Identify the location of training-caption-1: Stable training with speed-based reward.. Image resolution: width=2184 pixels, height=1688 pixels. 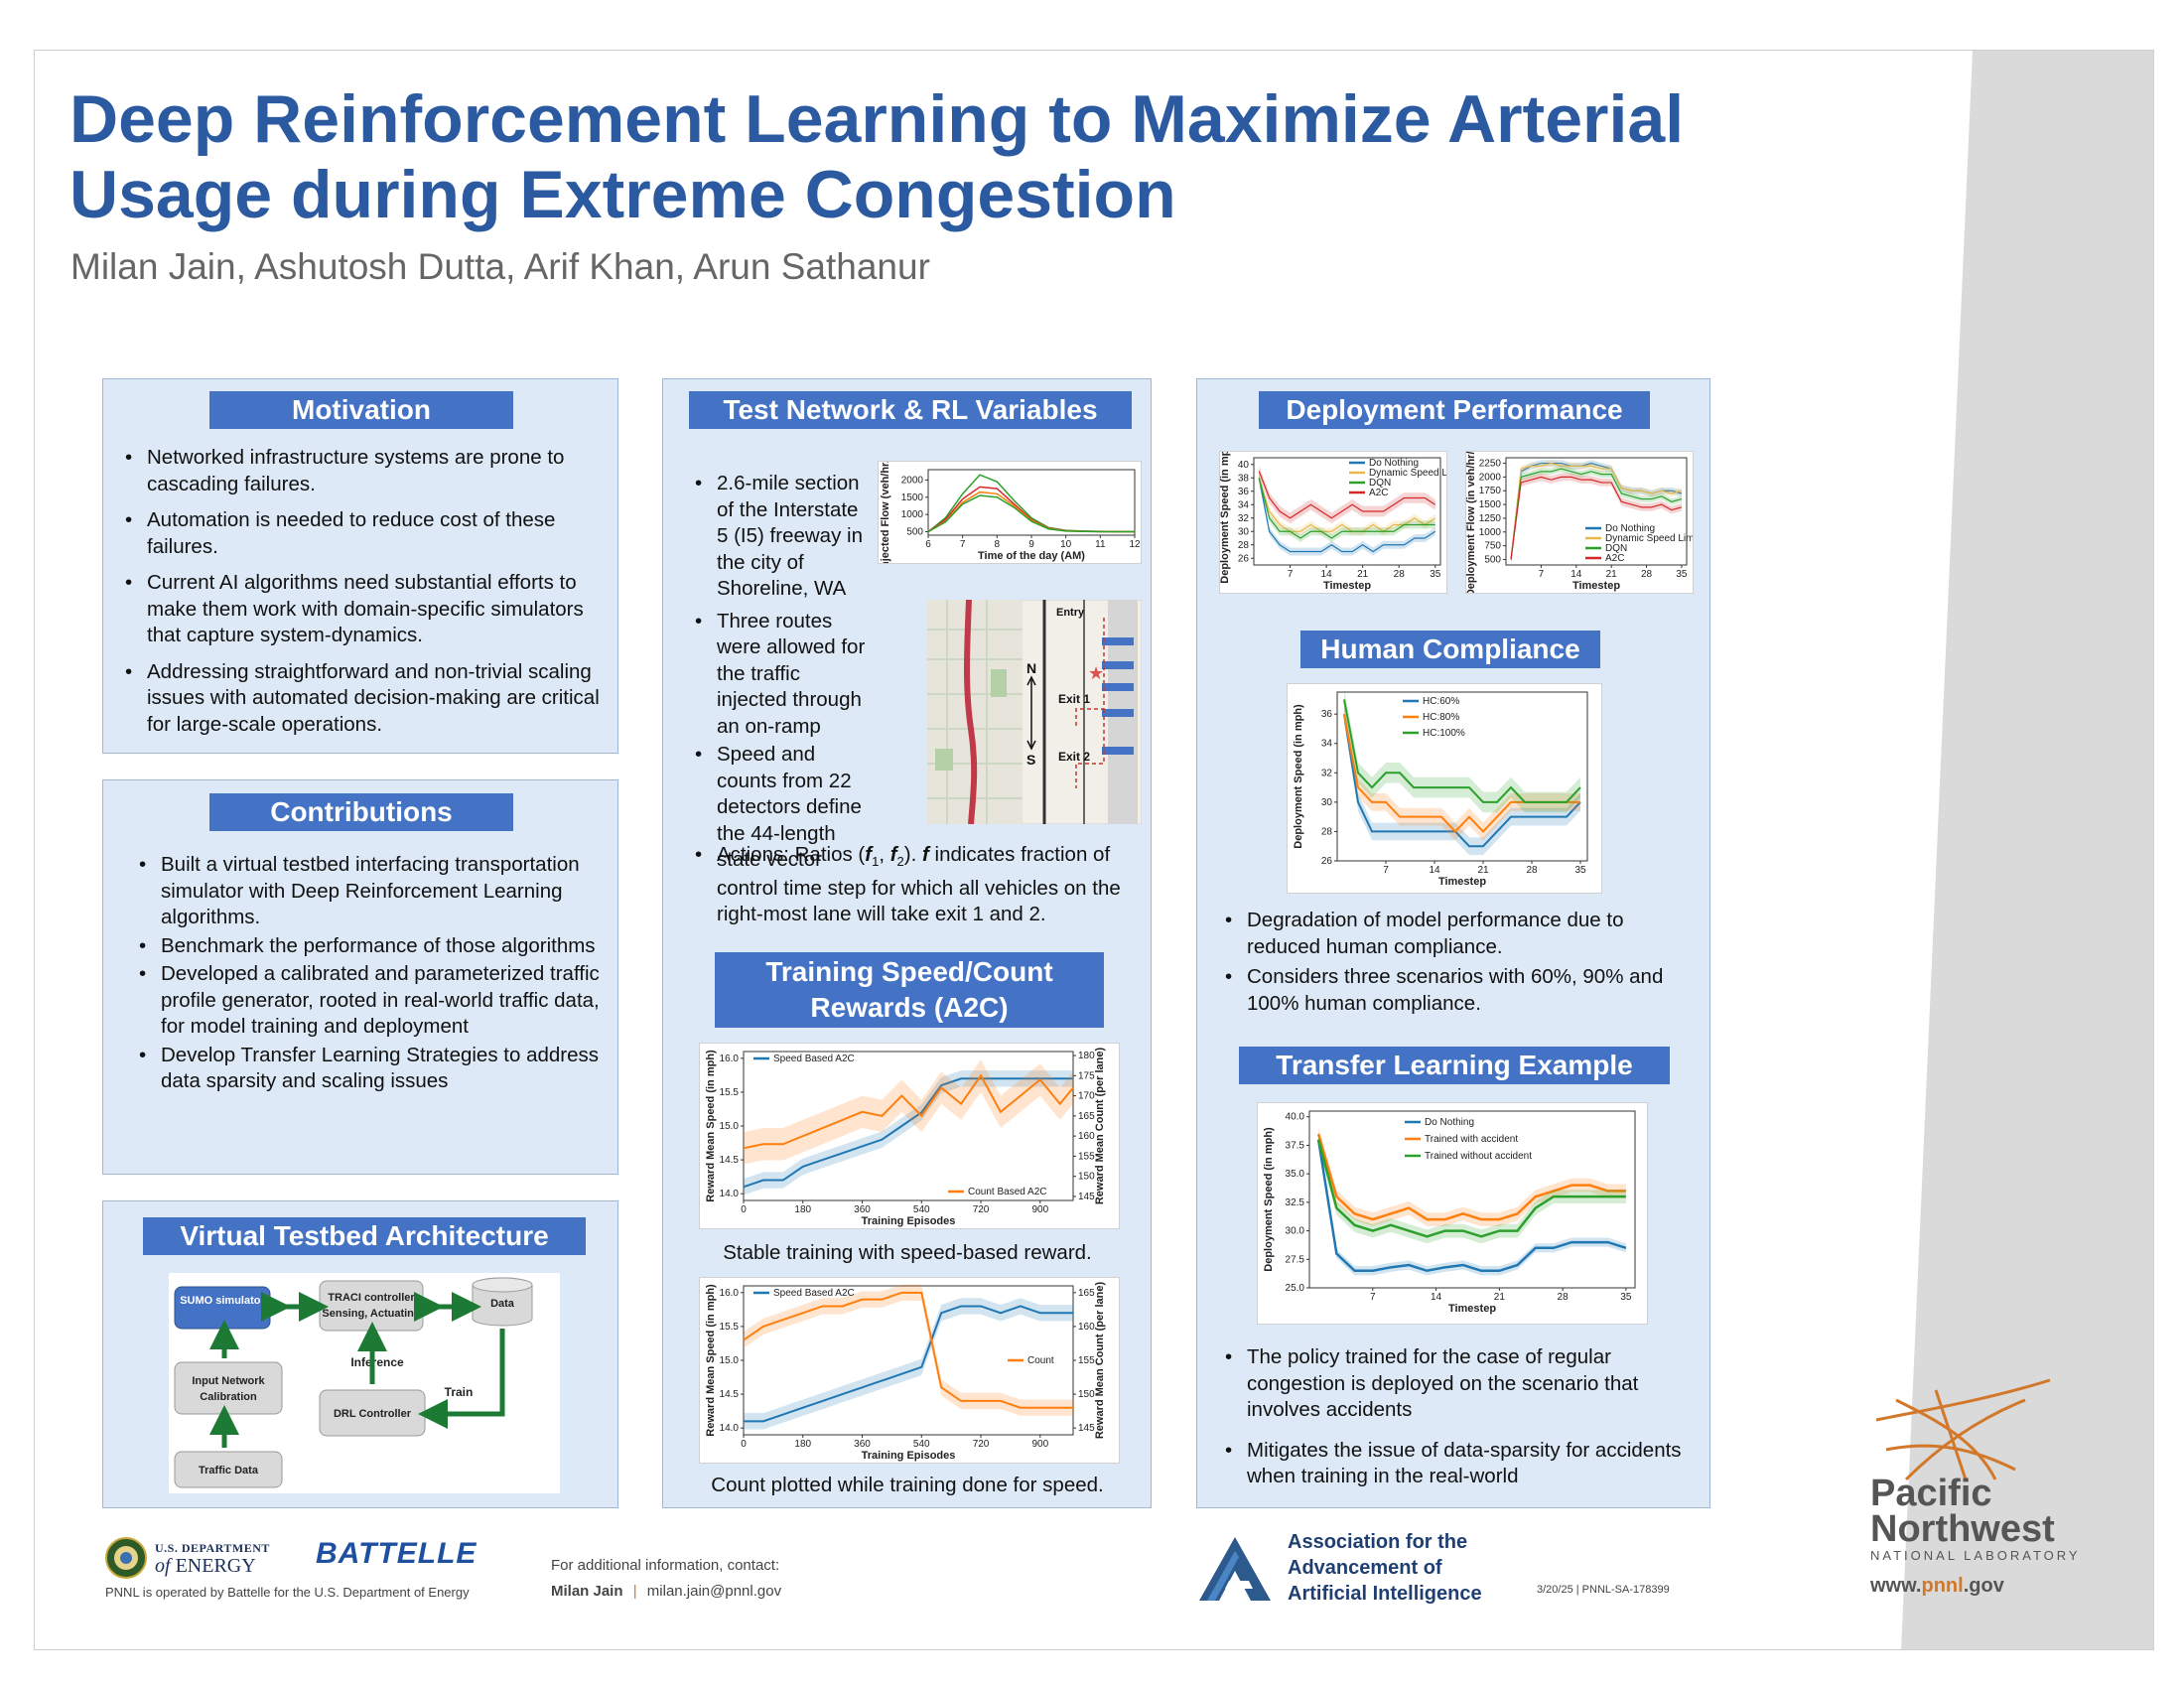
(907, 1252).